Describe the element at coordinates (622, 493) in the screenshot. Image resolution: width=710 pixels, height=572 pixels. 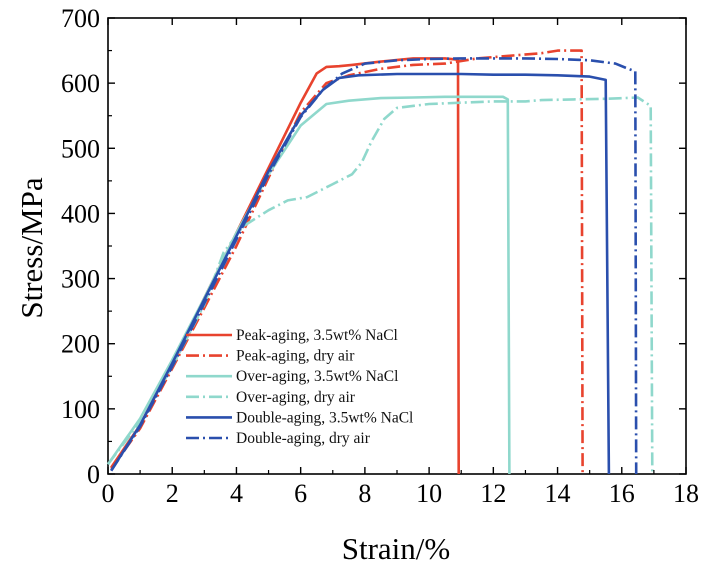
I see `x-tick-label-8: 16` at that location.